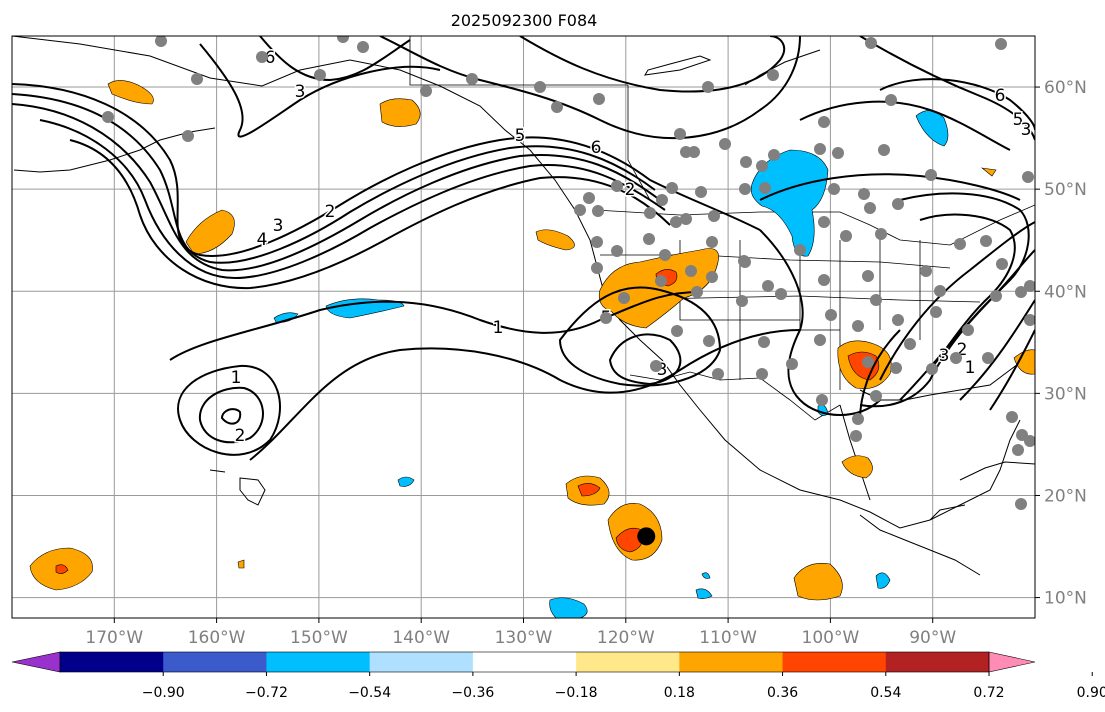 The image size is (1105, 712). I want to click on lon-tick-label: 130°W, so click(524, 638).